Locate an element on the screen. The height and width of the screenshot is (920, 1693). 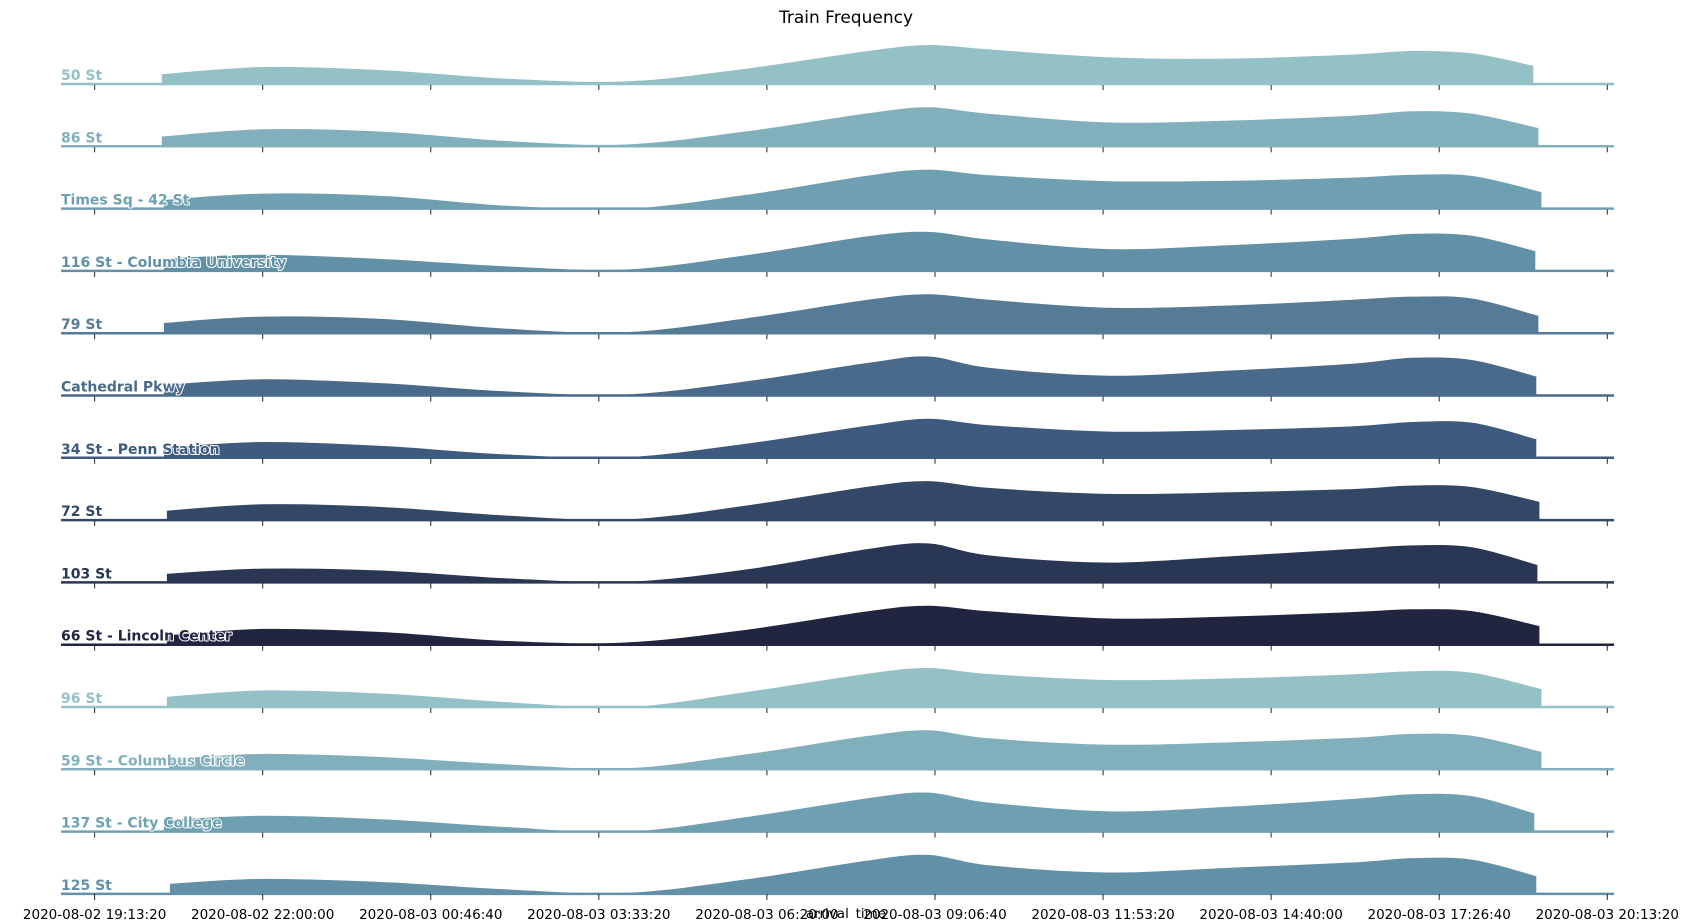
series-label-96-st: 96 St is located at coordinates (81, 699).